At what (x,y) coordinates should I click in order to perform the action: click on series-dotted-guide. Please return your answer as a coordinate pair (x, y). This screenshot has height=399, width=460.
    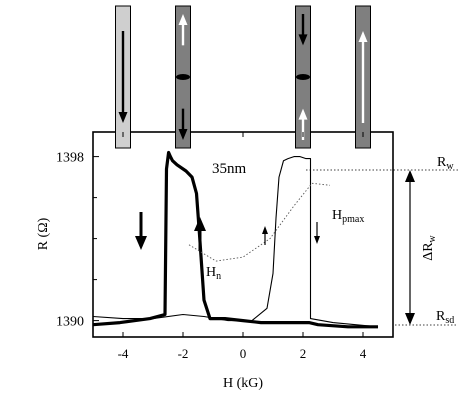
    Looking at the image, I should click on (259, 222).